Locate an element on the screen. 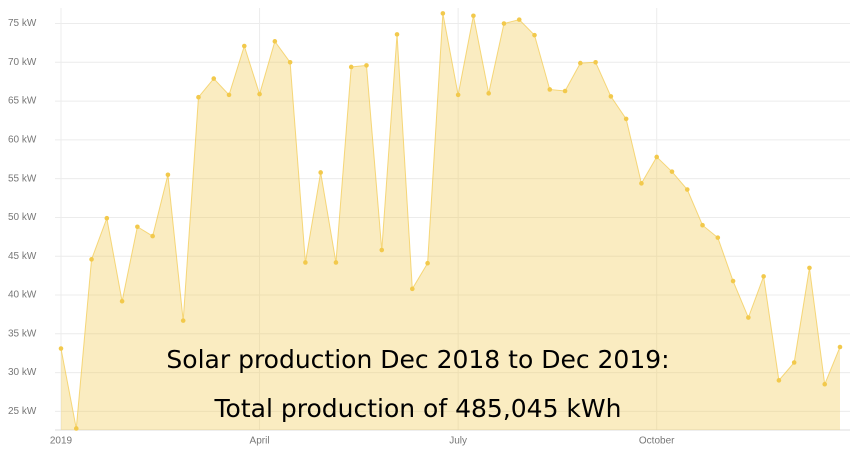 The image size is (858, 456). annotation: Solar production Dec 2018 to Dec 2019: is located at coordinates (417, 359).